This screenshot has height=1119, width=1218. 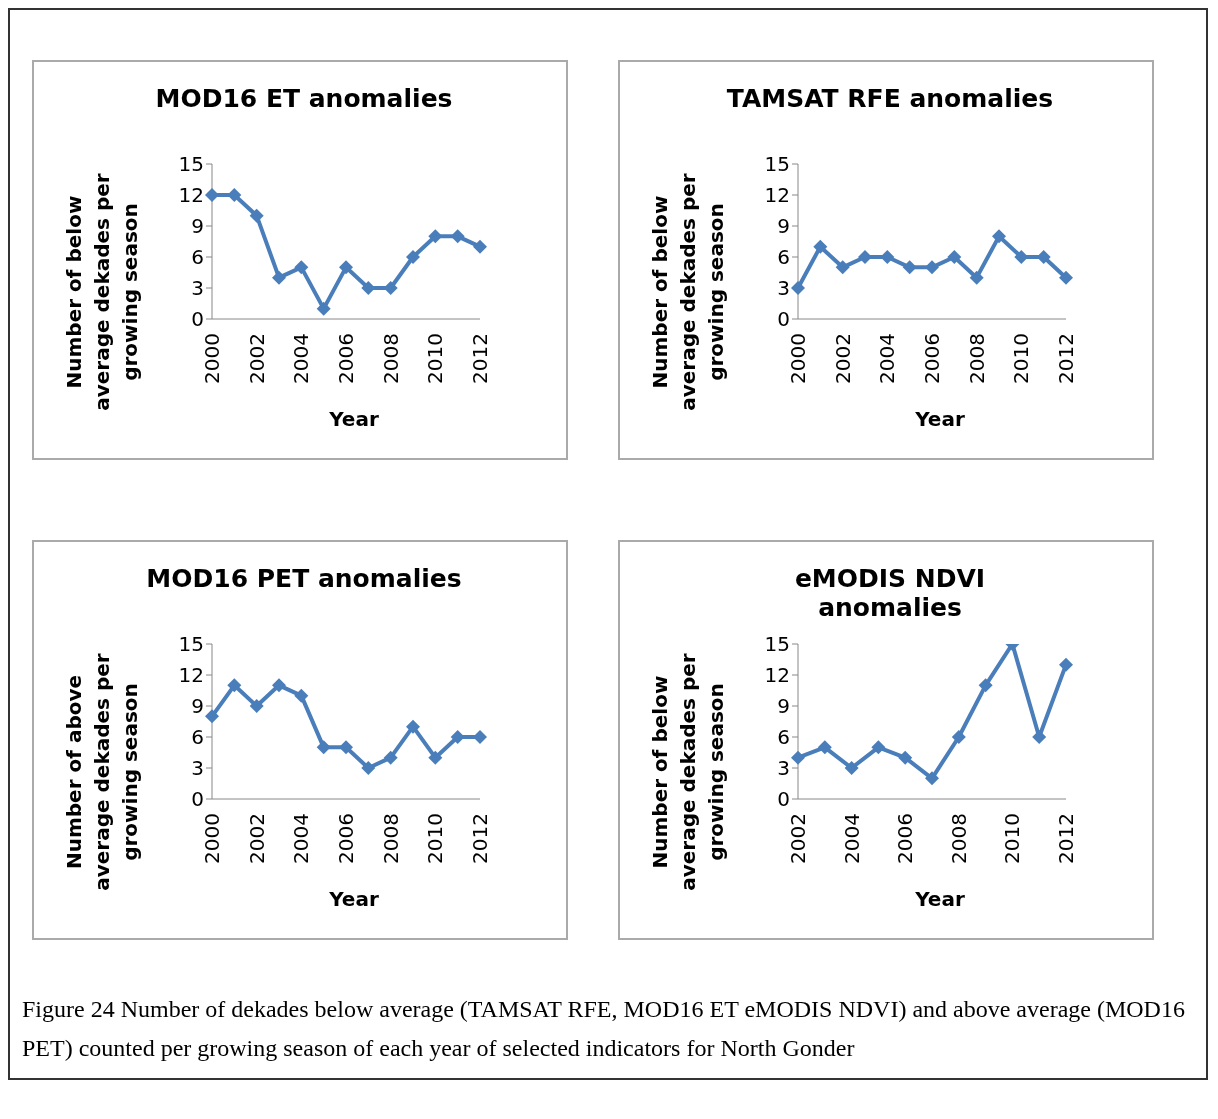 What do you see at coordinates (890, 593) in the screenshot?
I see `chart-title: eMODIS NDVI anomalies` at bounding box center [890, 593].